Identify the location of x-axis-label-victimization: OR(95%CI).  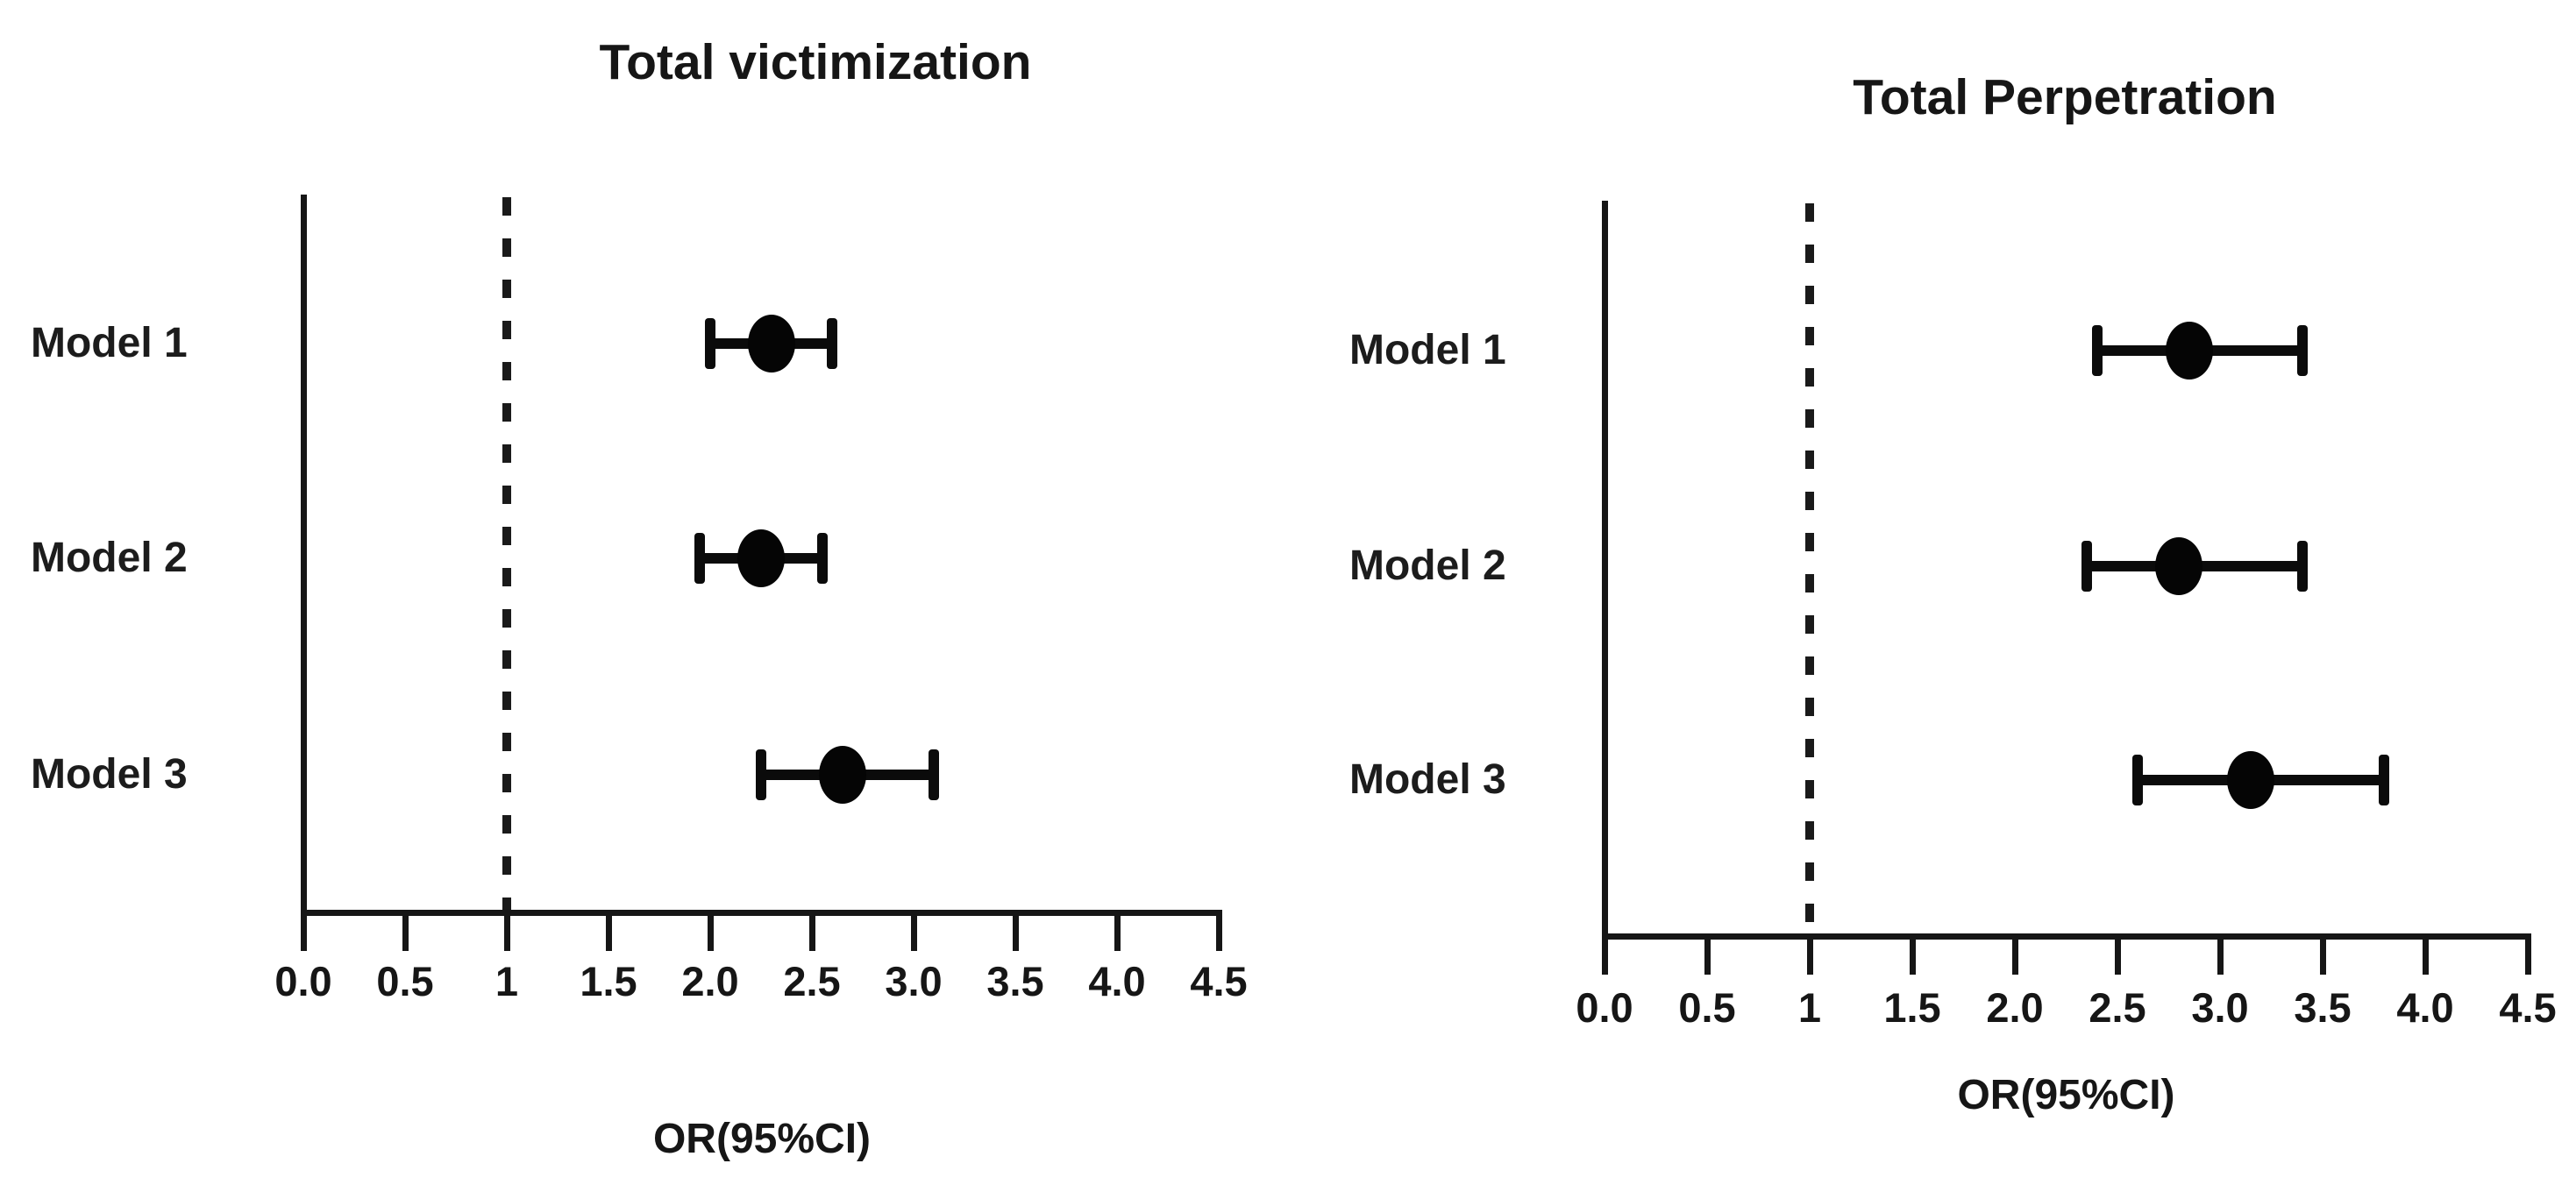
(762, 1139).